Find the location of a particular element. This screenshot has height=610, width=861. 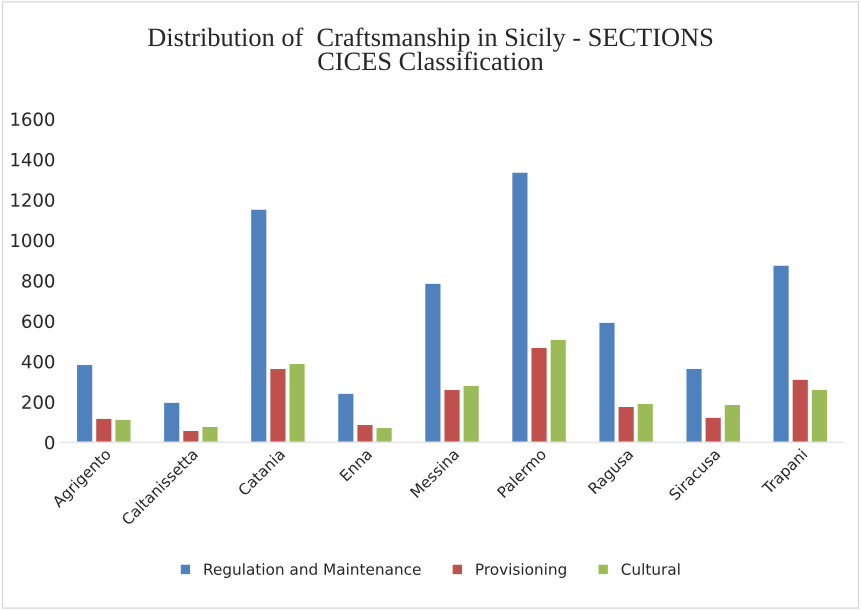

y-tick-label: 800 is located at coordinates (38, 281).